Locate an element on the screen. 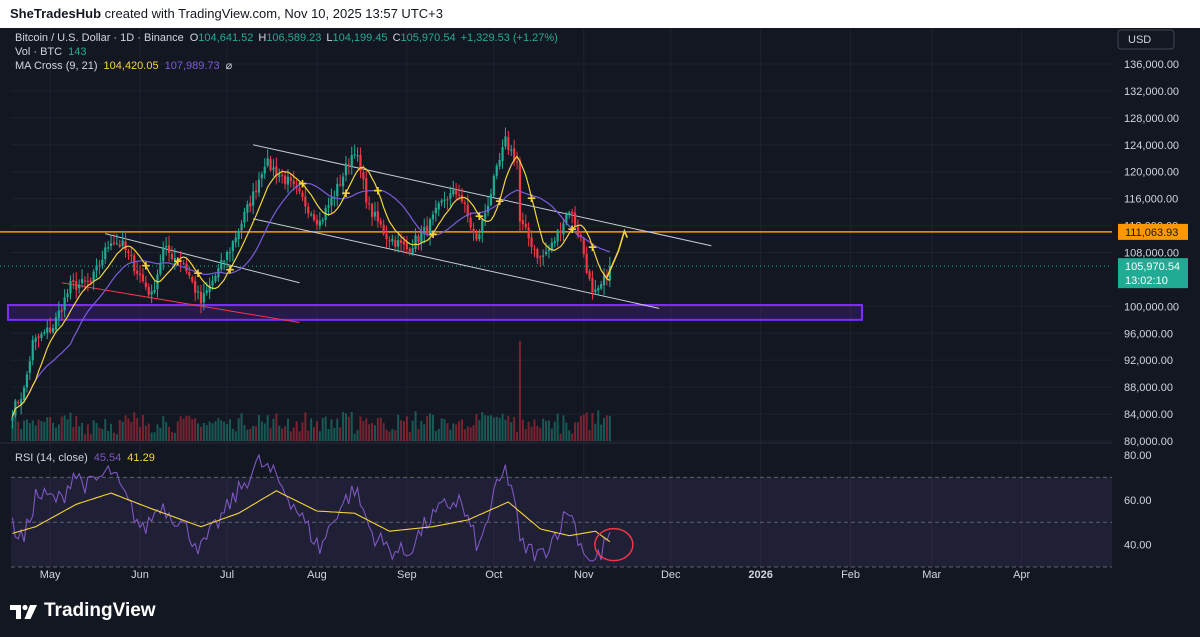 This screenshot has height=637, width=1200. rsi-label: RSI (14, close) is located at coordinates (51, 458).